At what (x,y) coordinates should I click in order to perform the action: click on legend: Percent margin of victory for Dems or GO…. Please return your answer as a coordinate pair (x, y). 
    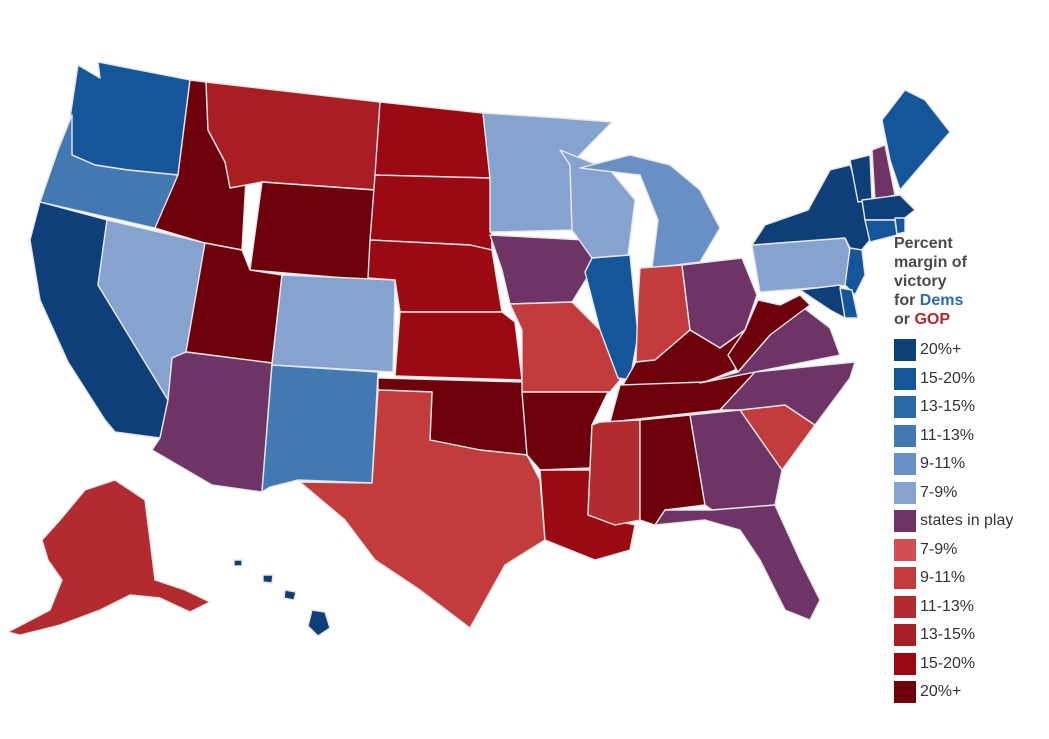
    Looking at the image, I should click on (969, 472).